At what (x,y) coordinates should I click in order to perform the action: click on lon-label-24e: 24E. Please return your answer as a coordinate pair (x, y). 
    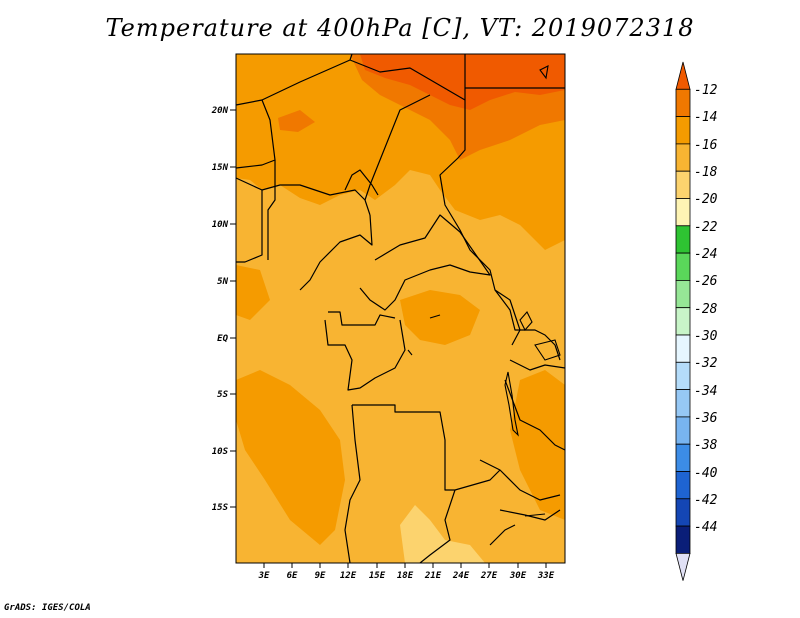
    Looking at the image, I should click on (461, 576).